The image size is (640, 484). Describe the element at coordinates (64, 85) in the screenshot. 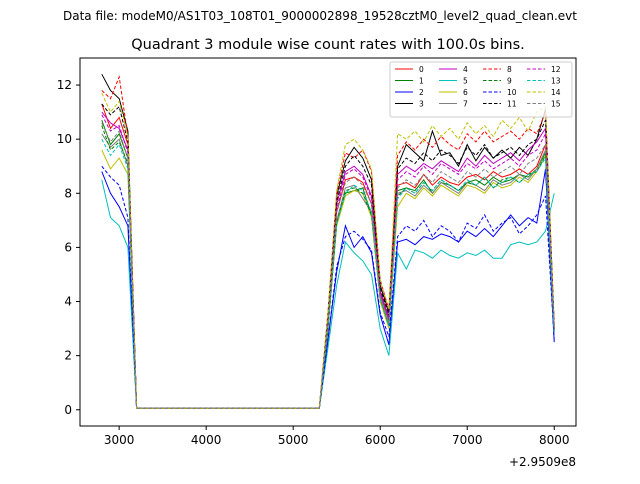

I see `y-tick-label: 12` at that location.